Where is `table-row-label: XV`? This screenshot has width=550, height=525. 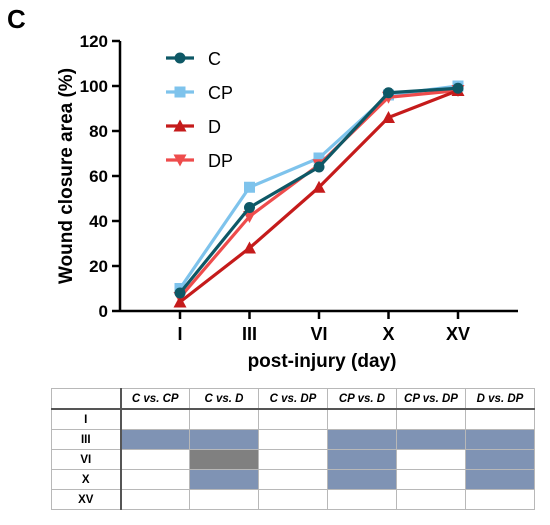
table-row-label: XV is located at coordinates (86, 499).